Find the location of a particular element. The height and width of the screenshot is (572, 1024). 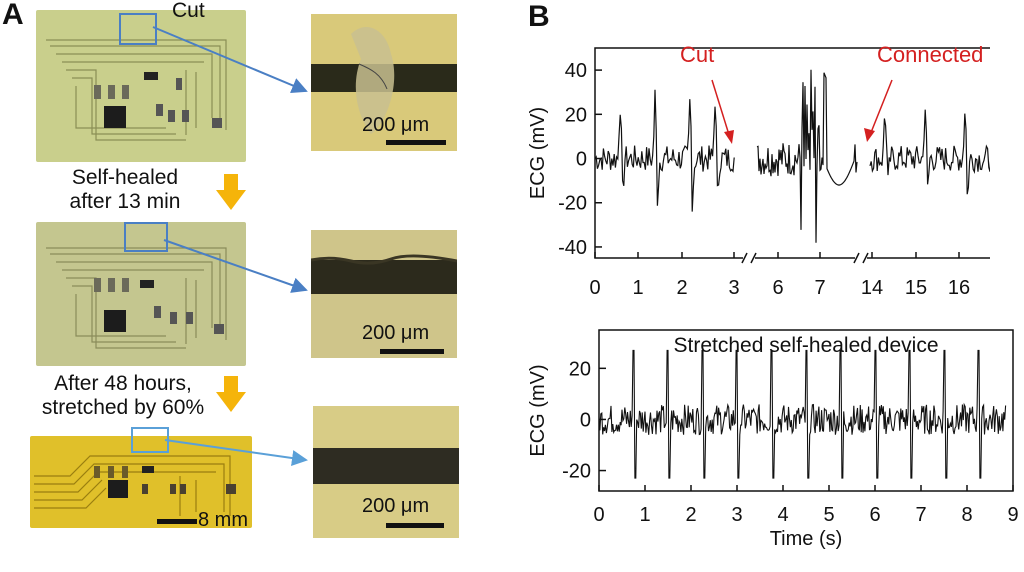

annotation-connected: Connected is located at coordinates (930, 54).